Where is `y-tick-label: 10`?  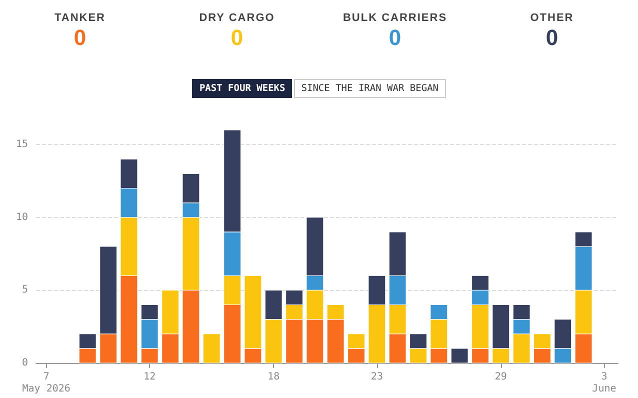 y-tick-label: 10 is located at coordinates (22, 217).